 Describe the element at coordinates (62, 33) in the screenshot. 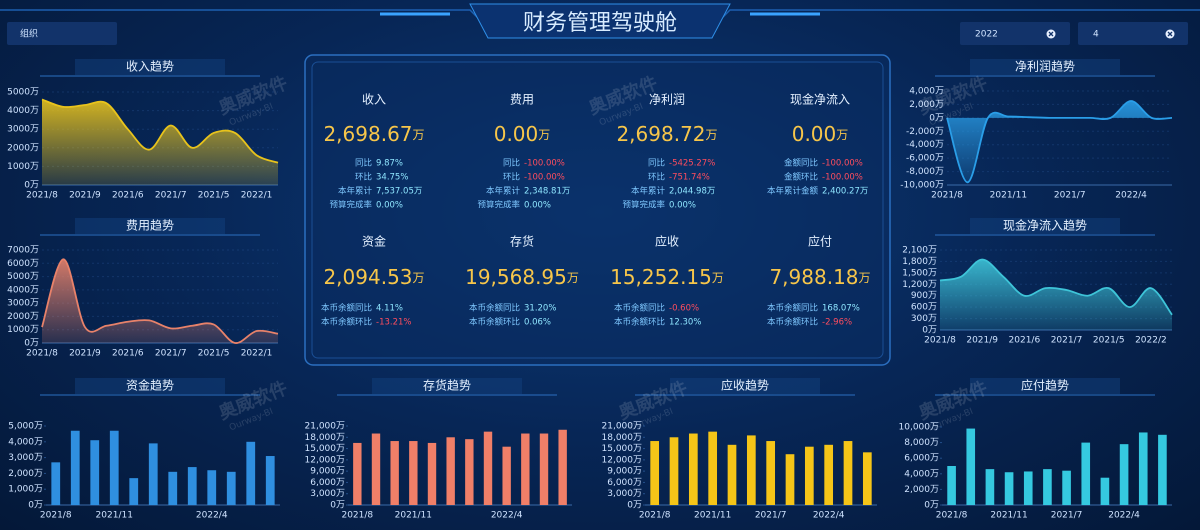

I see `org-filter` at that location.